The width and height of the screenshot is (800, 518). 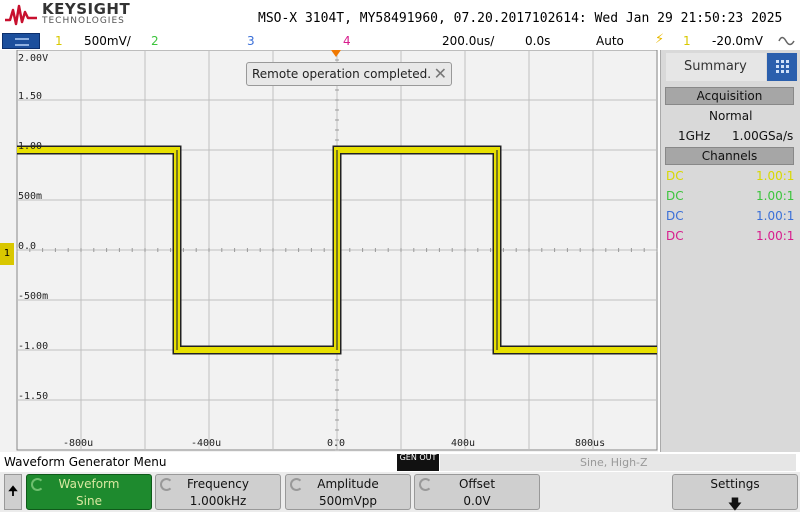 What do you see at coordinates (477, 501) in the screenshot?
I see `offset-softkey-value: 0.0V` at bounding box center [477, 501].